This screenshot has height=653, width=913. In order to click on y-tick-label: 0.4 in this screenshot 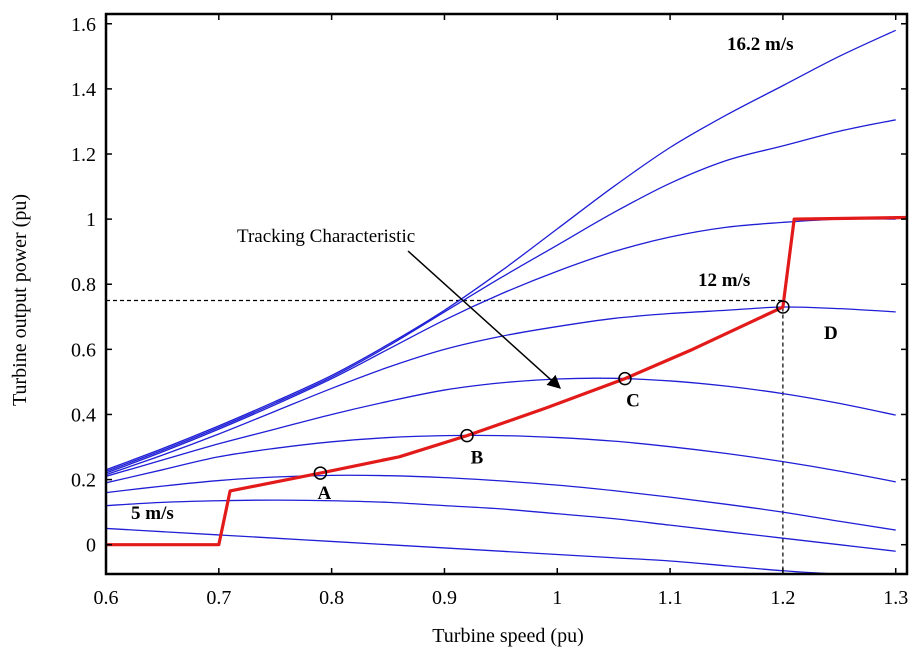, I will do `click(83, 415)`.